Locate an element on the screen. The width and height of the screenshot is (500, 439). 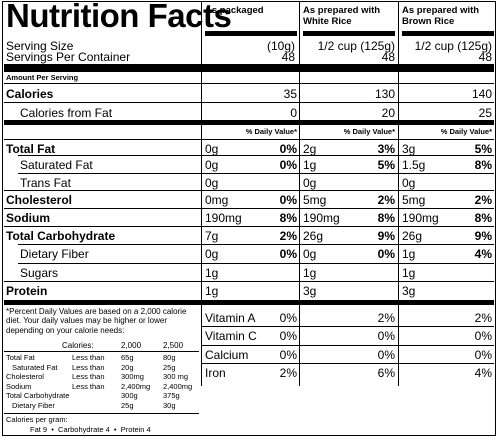
nutrient-daily-value: 5% is located at coordinates (386, 165).